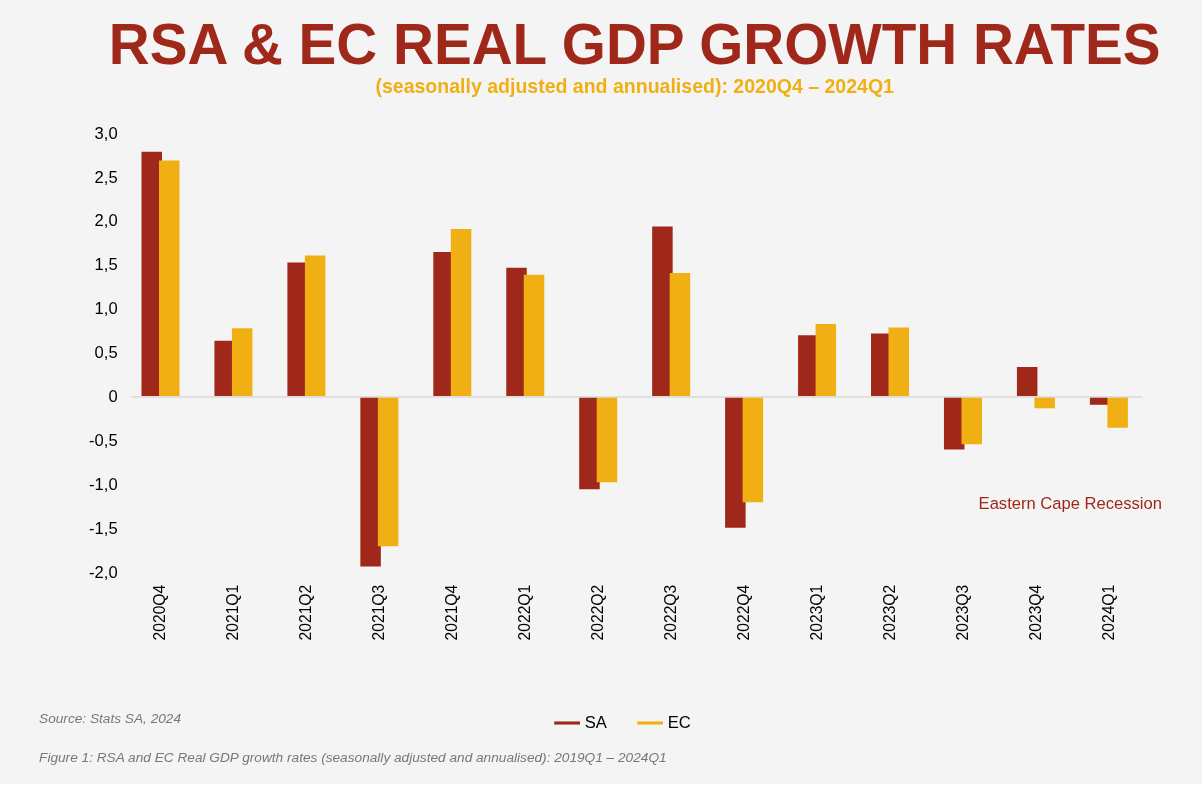 The image size is (1202, 794). What do you see at coordinates (596, 722) in the screenshot?
I see `legend-label: SA` at bounding box center [596, 722].